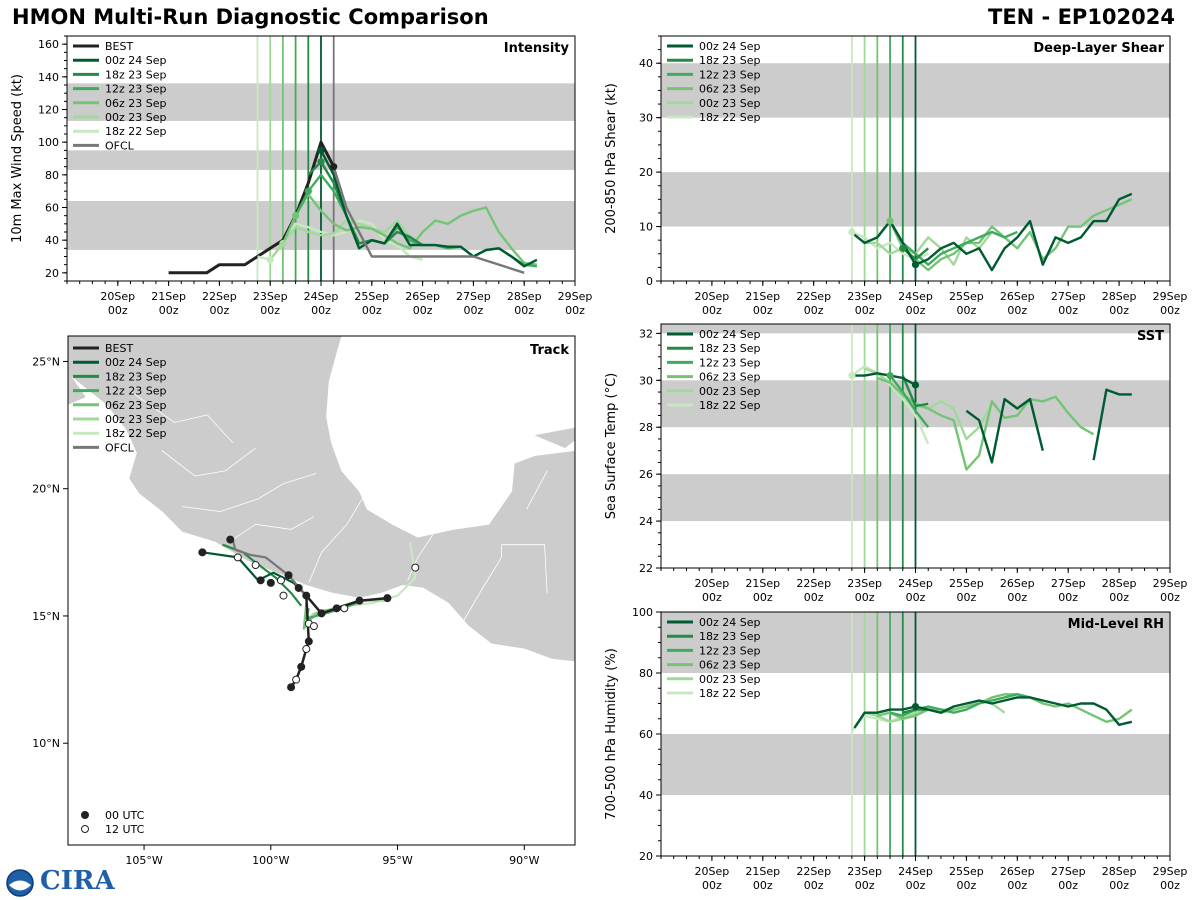  What do you see at coordinates (903, 248) in the screenshot?
I see `marker-18z-23-sep` at bounding box center [903, 248].